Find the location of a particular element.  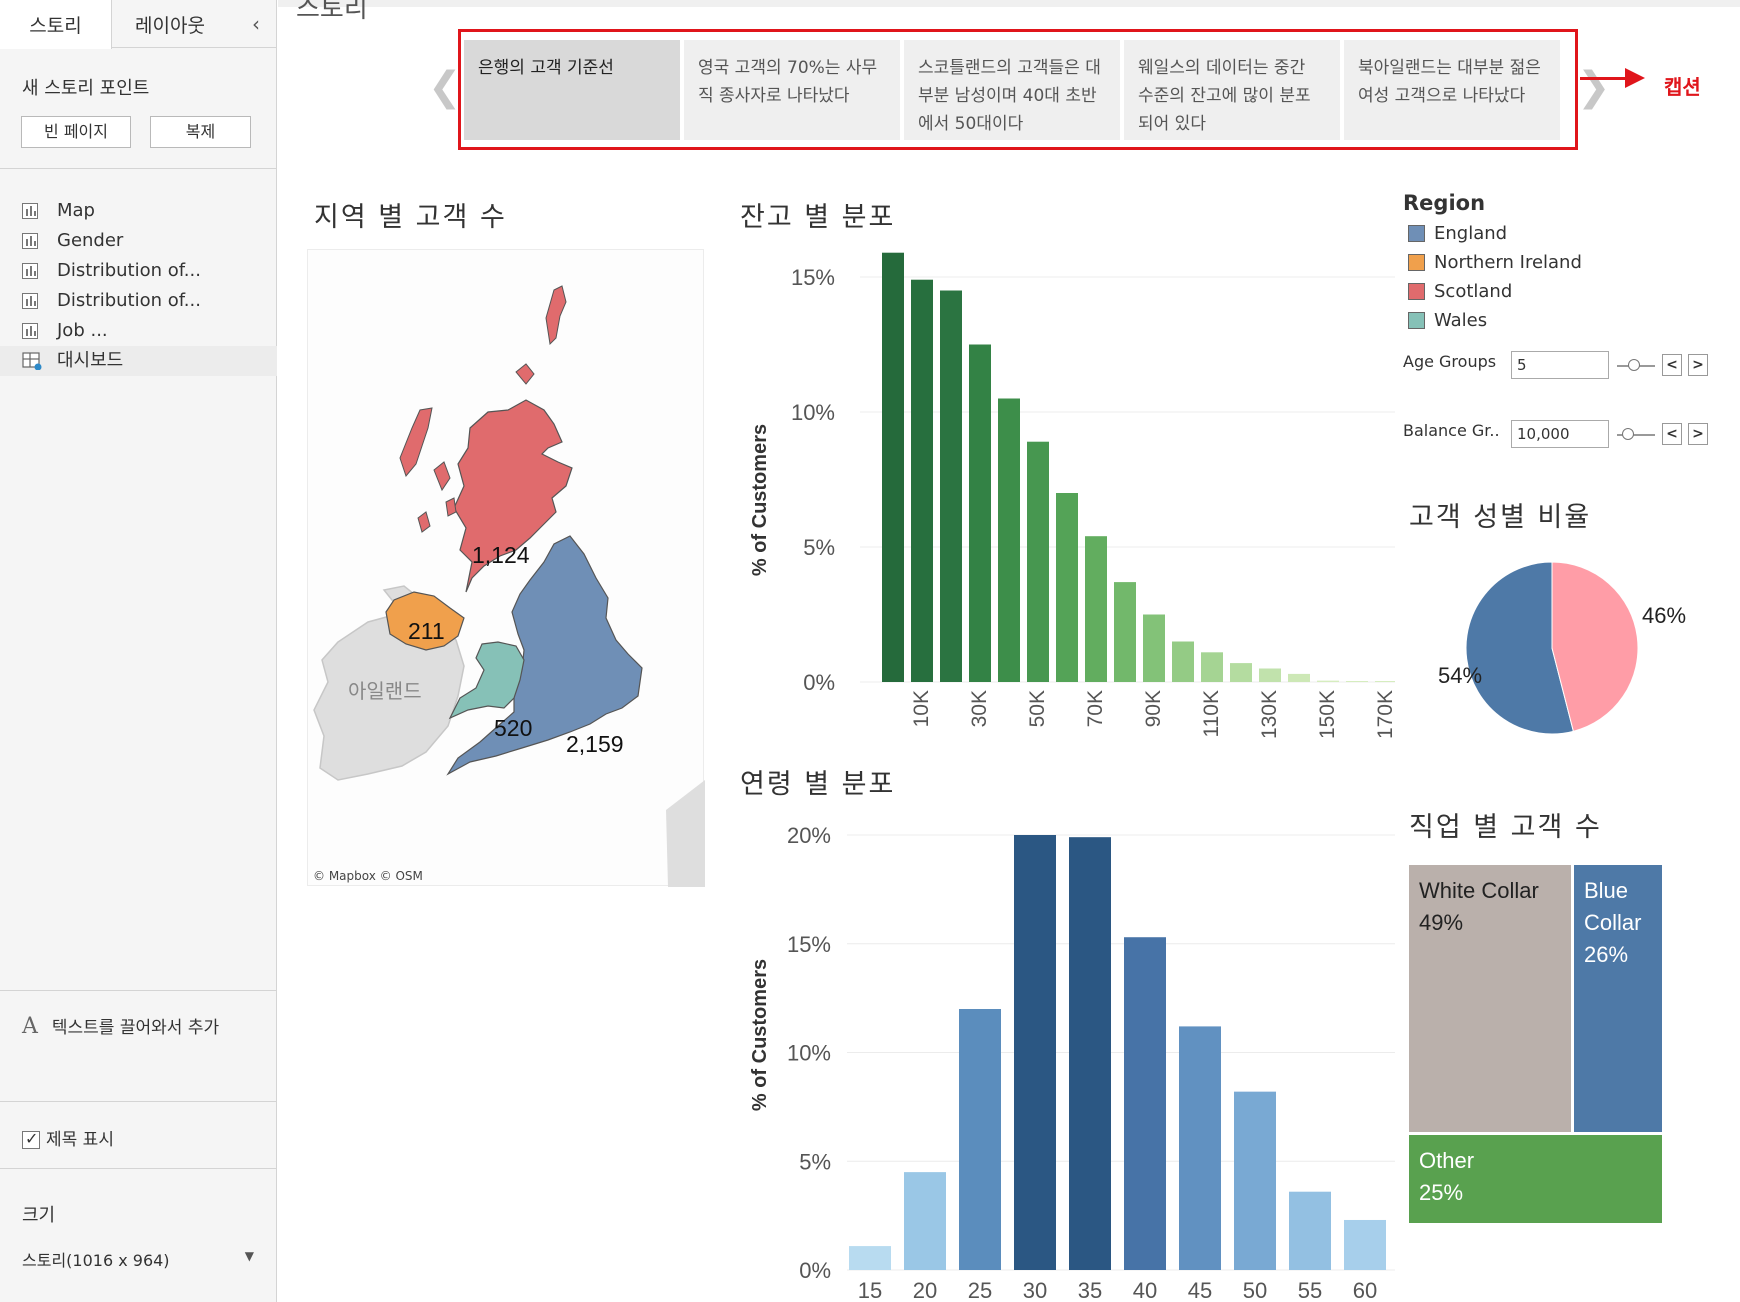

gender-pie-chart: 54% 46% is located at coordinates (1560, 650).